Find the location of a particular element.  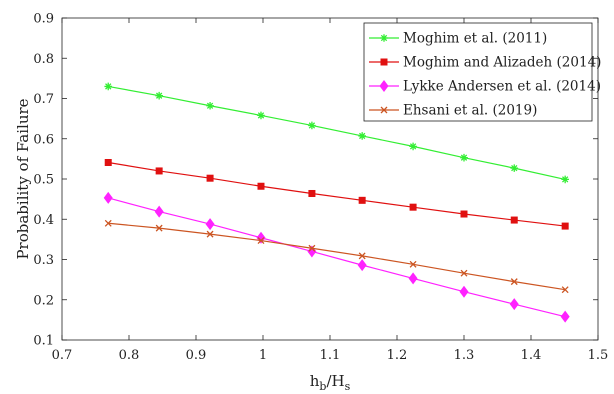

y-tick-label: 0.7 is located at coordinates (43, 99).